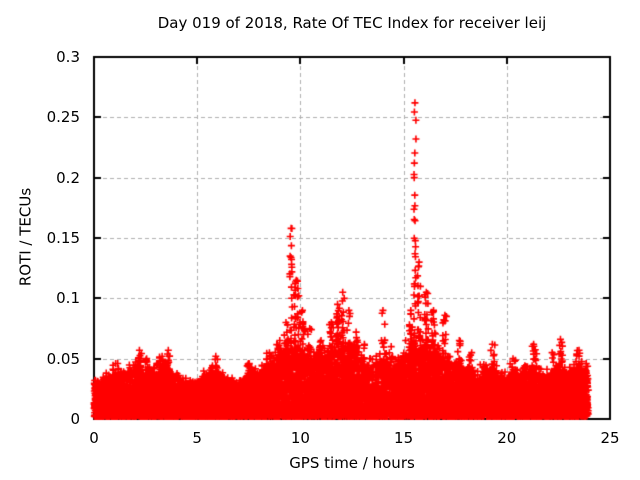 Image resolution: width=640 pixels, height=480 pixels. What do you see at coordinates (68, 57) in the screenshot?
I see `y-tick-label: 0.3` at bounding box center [68, 57].